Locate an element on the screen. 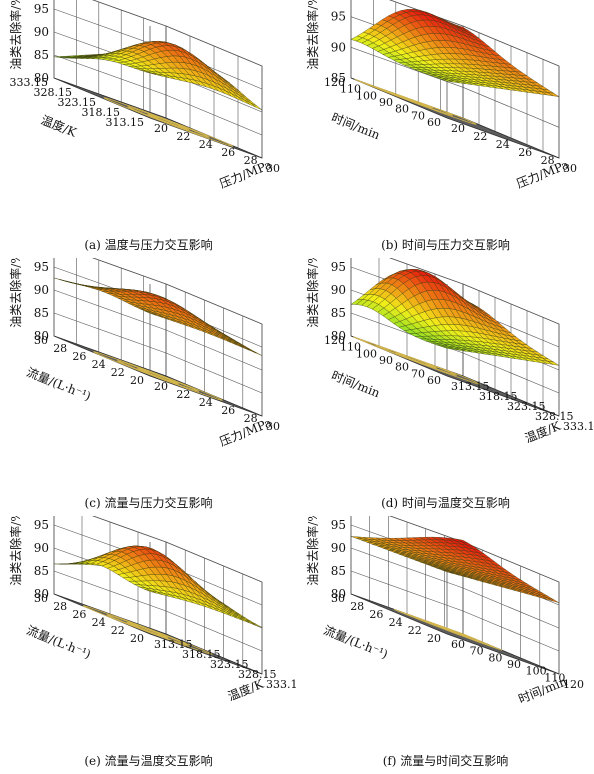  right-tick-label: 313.15 is located at coordinates (173, 644).